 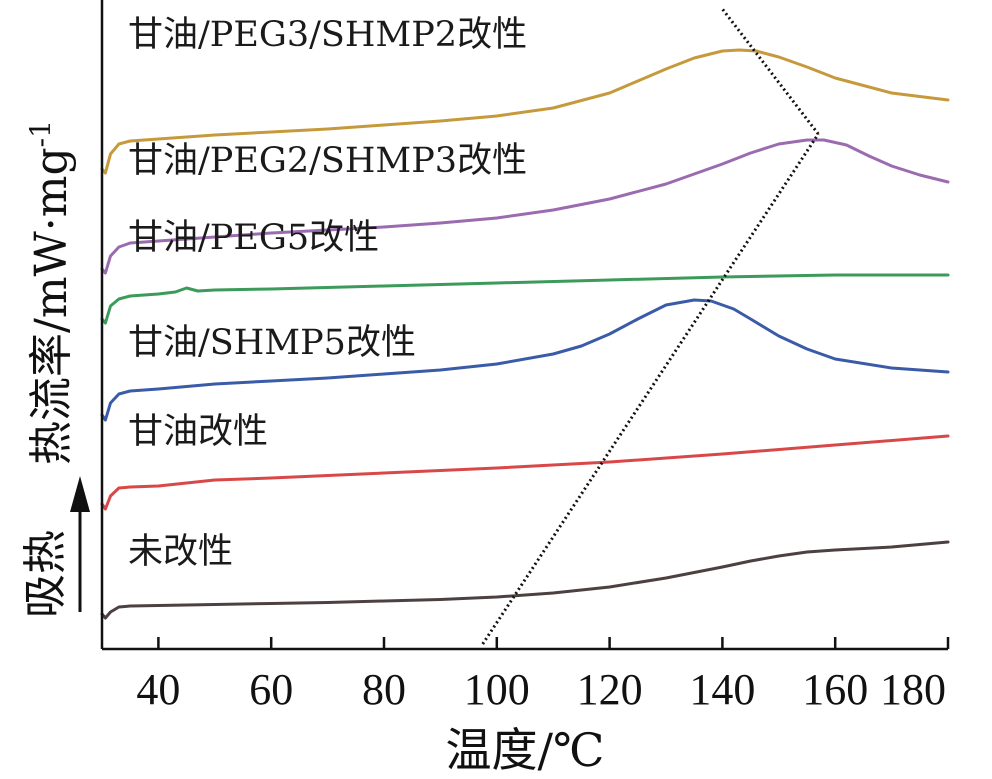 What do you see at coordinates (51, 306) in the screenshot?
I see `y-axis-title-main: 热流率/mW·mg` at bounding box center [51, 306].